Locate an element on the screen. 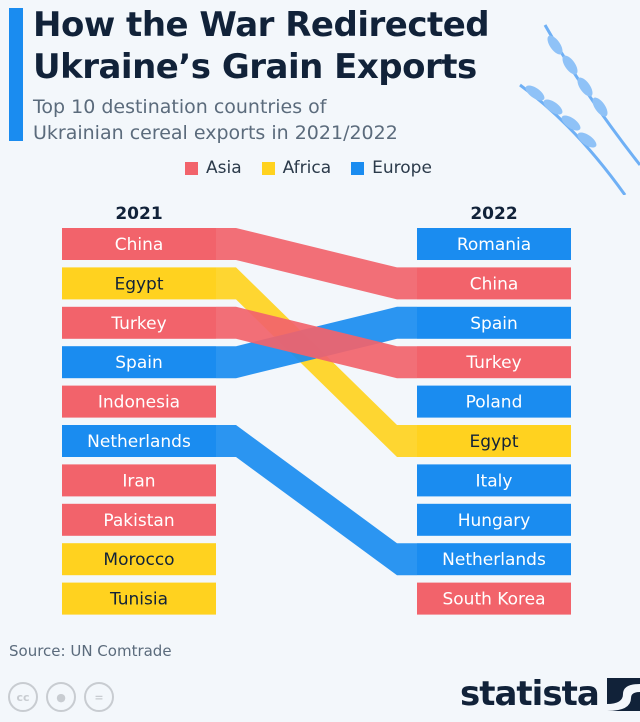 The width and height of the screenshot is (640, 722). source-note: Source: UN Comtrade is located at coordinates (90, 651).